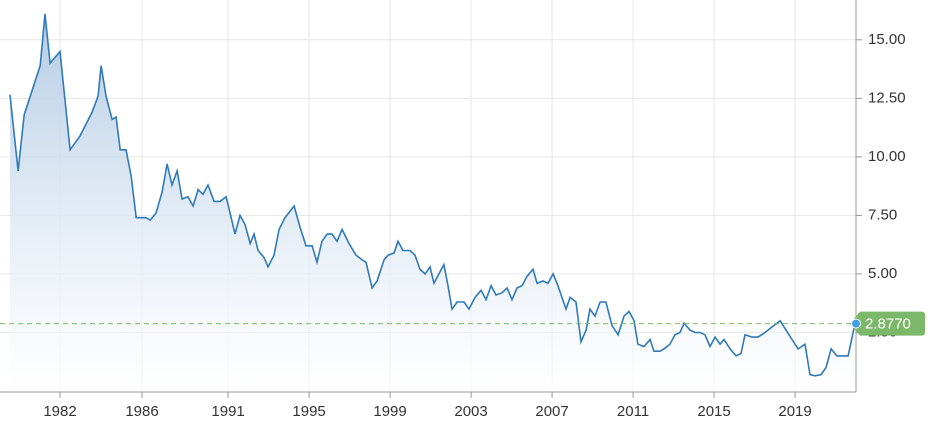 The height and width of the screenshot is (434, 936). I want to click on x-tick-label: 2003, so click(470, 411).